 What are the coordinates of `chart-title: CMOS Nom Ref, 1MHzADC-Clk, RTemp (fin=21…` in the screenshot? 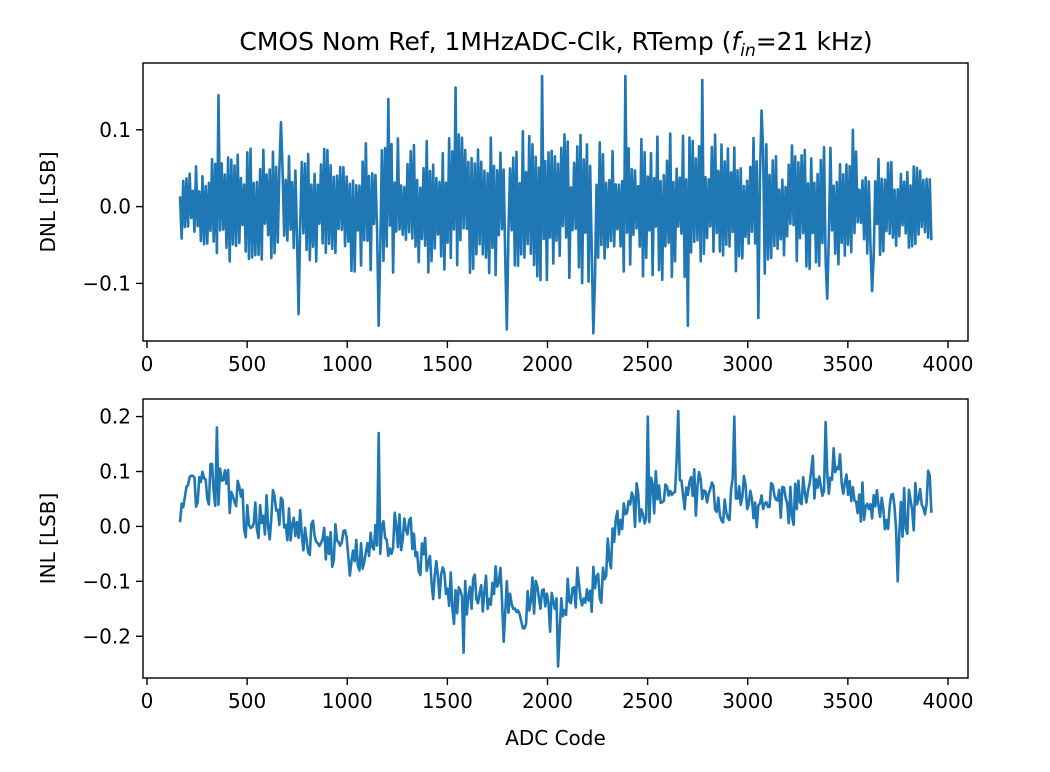 It's located at (555, 44).